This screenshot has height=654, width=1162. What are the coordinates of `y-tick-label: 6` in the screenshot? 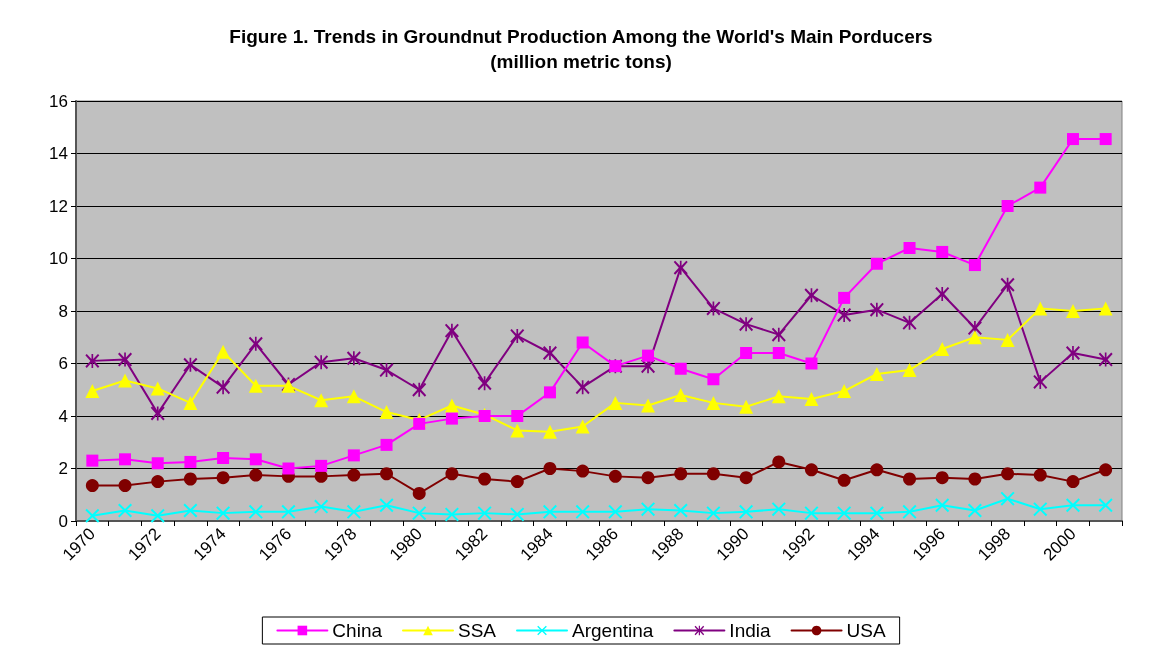 It's located at (63, 363).